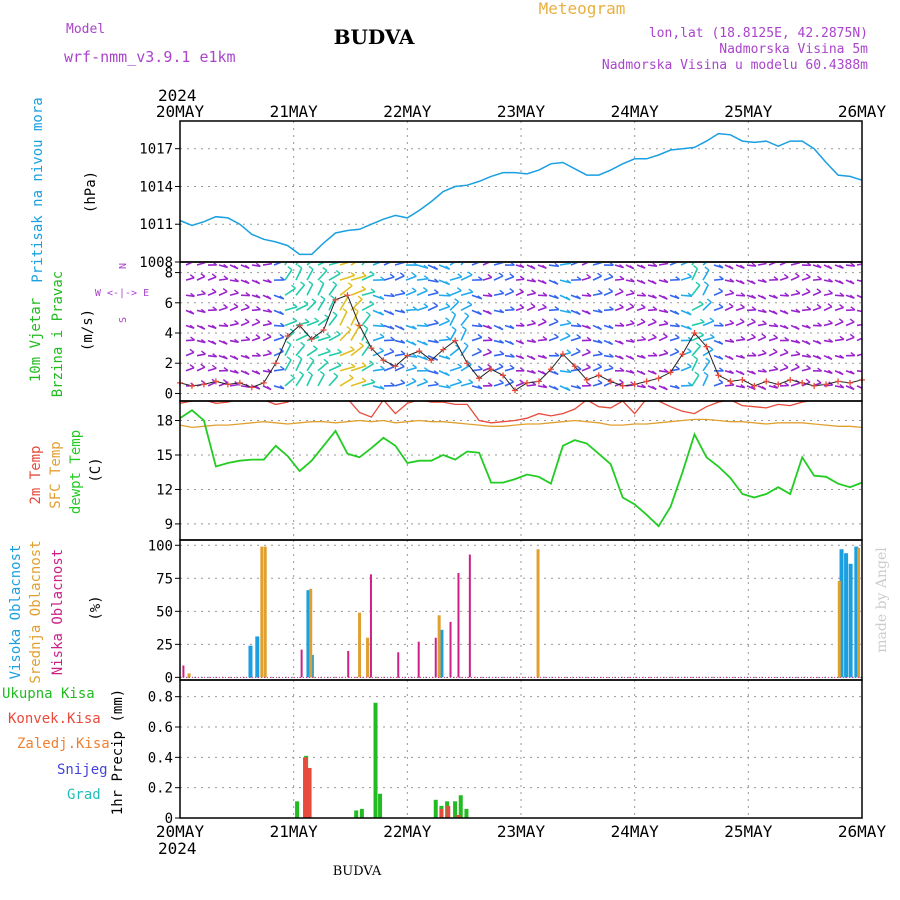  Describe the element at coordinates (164, 645) in the screenshot. I see `y-tick-label: 25` at that location.